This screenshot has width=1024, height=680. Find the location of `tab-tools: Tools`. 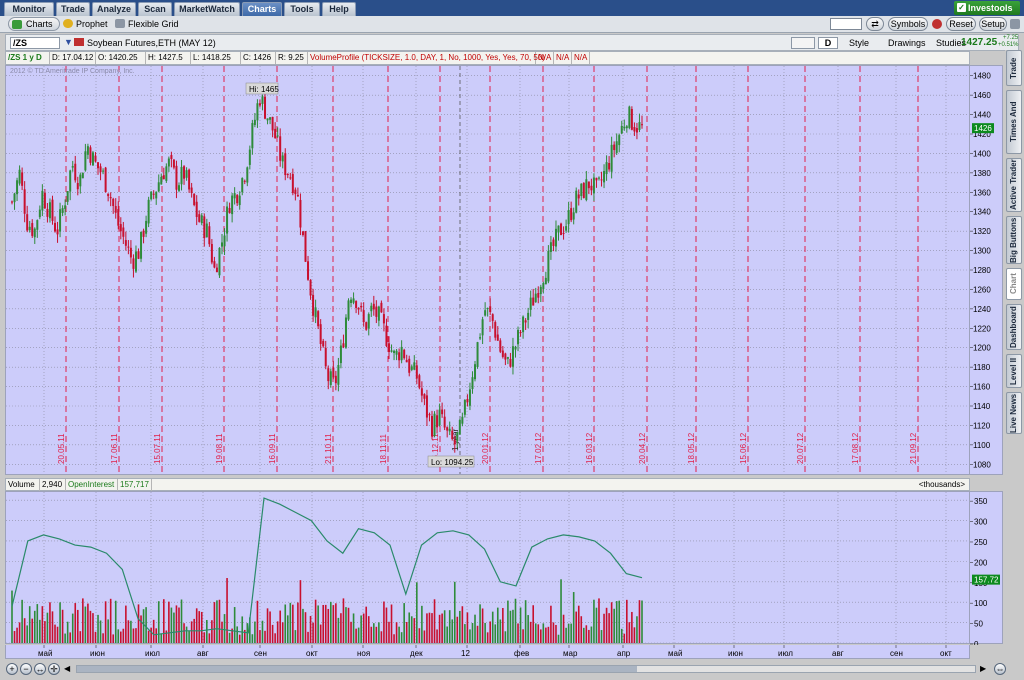

tab-tools: Tools is located at coordinates (302, 9).